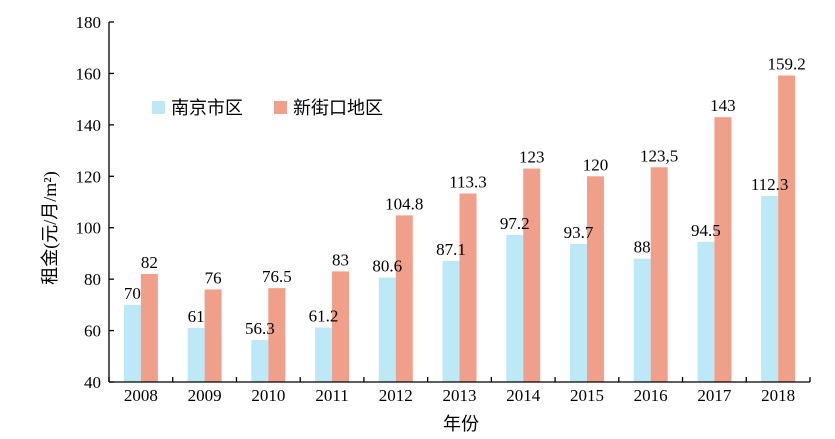  What do you see at coordinates (642, 247) in the screenshot?
I see `data-label: 88` at bounding box center [642, 247].